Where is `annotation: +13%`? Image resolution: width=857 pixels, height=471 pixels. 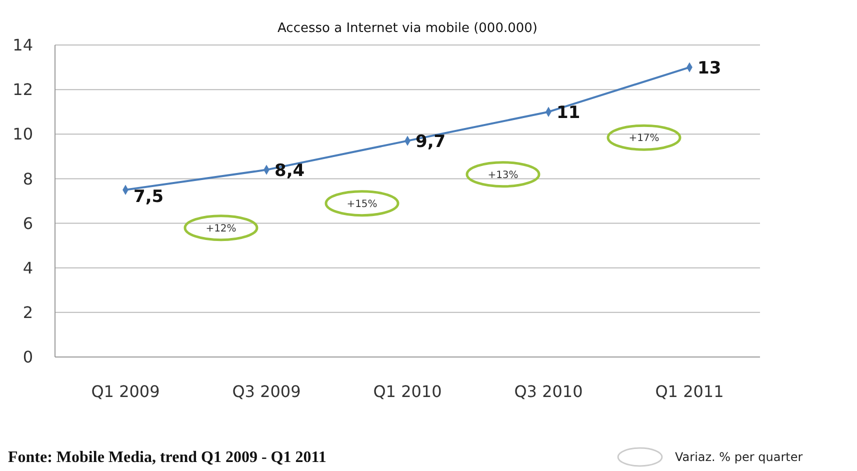
annotation: +13% is located at coordinates (503, 175).